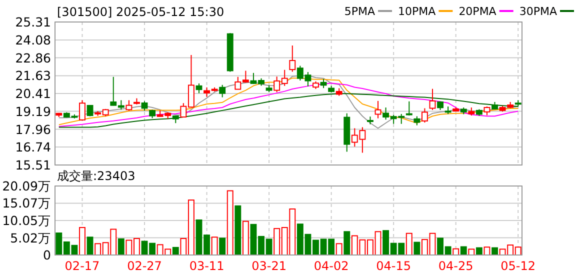  I want to click on x-tick-label: 04-02, so click(331, 266).